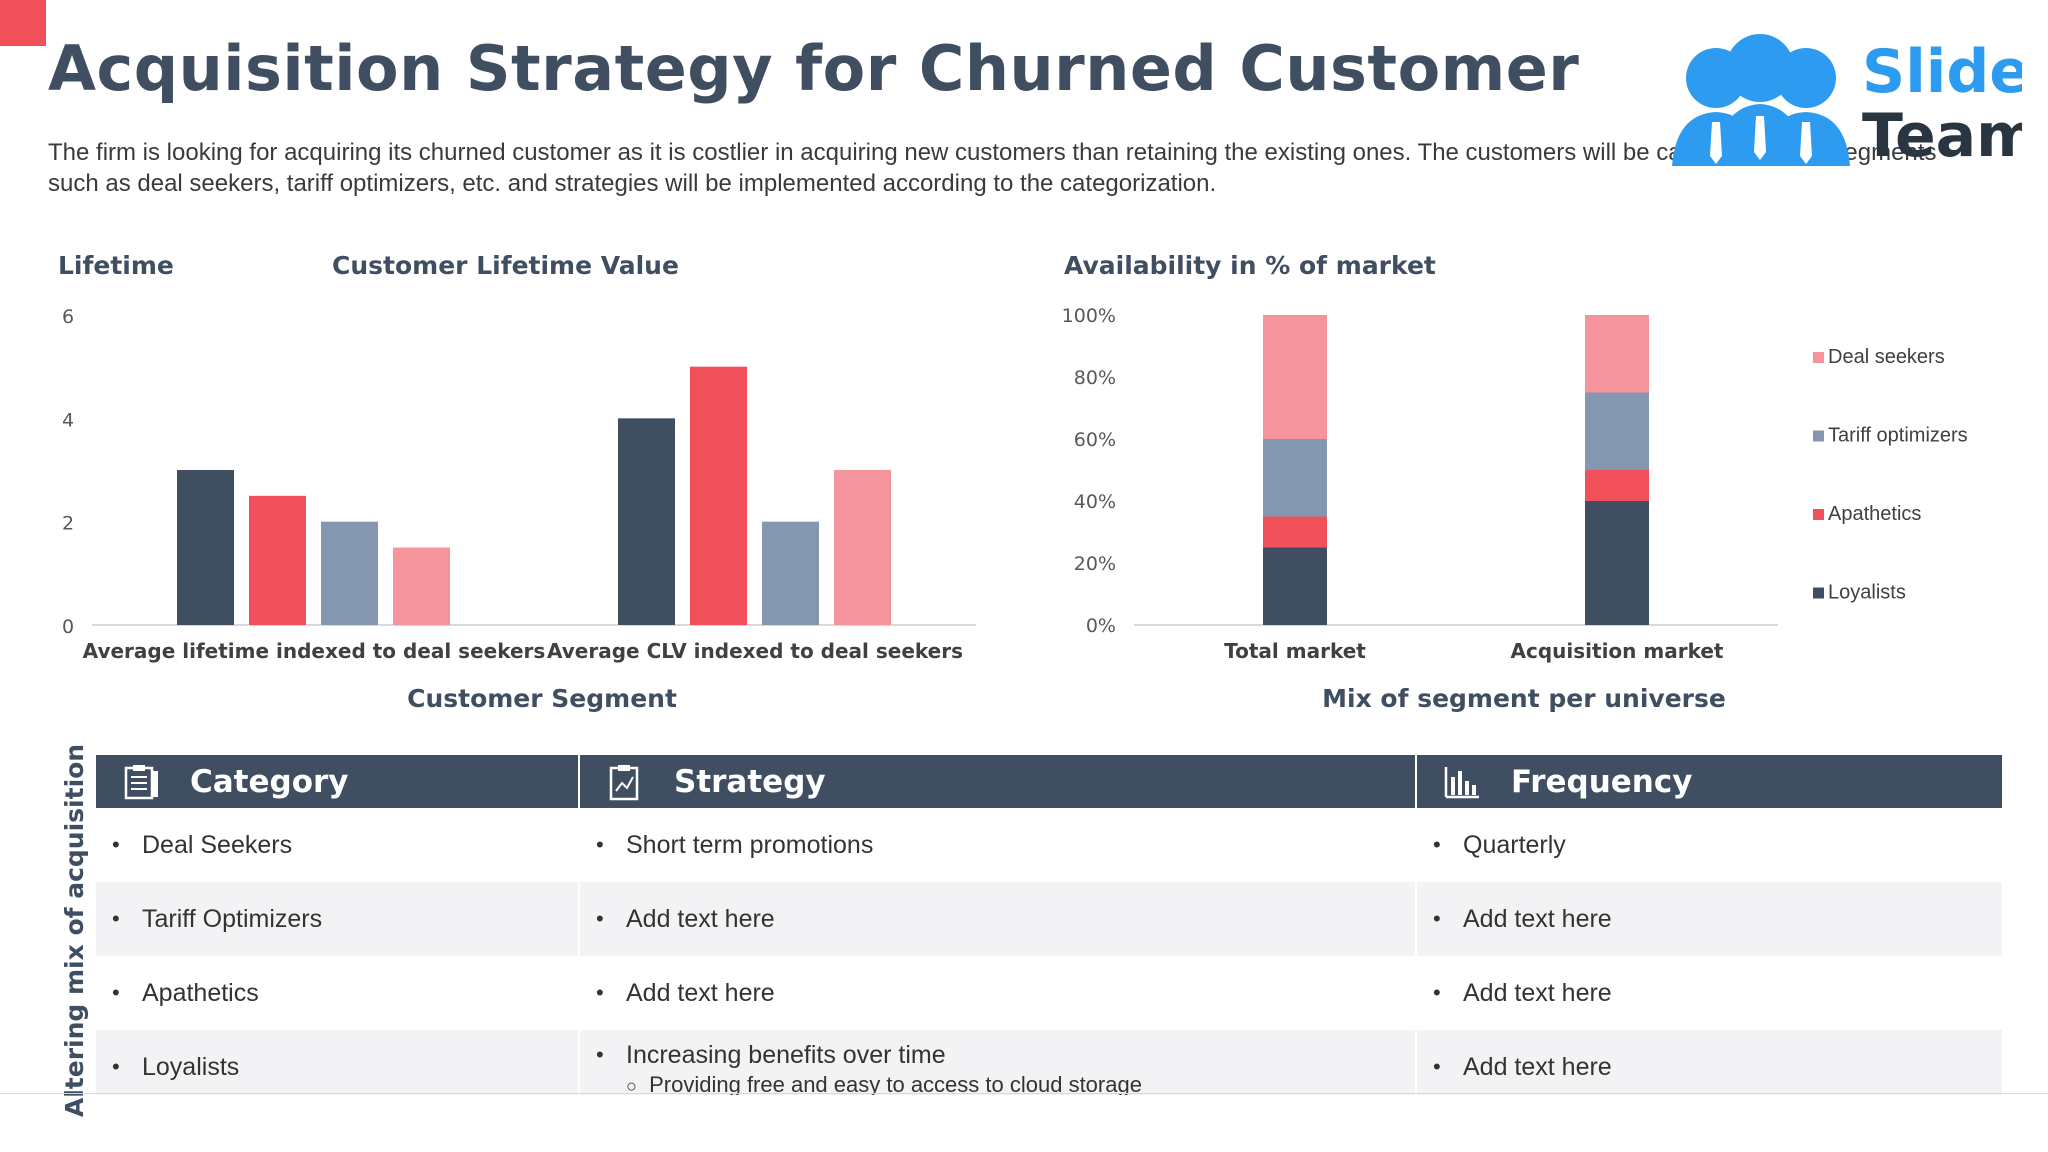  What do you see at coordinates (232, 919) in the screenshot?
I see `cell-category-text: Tariff Optimizers` at bounding box center [232, 919].